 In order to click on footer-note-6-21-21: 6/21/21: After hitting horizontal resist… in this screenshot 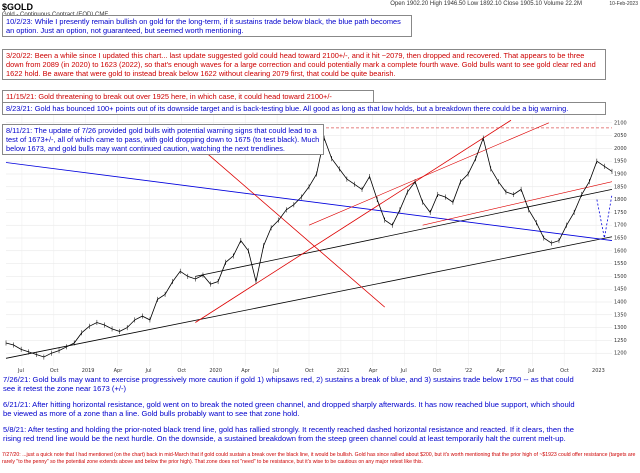, I will do `click(294, 409)`.